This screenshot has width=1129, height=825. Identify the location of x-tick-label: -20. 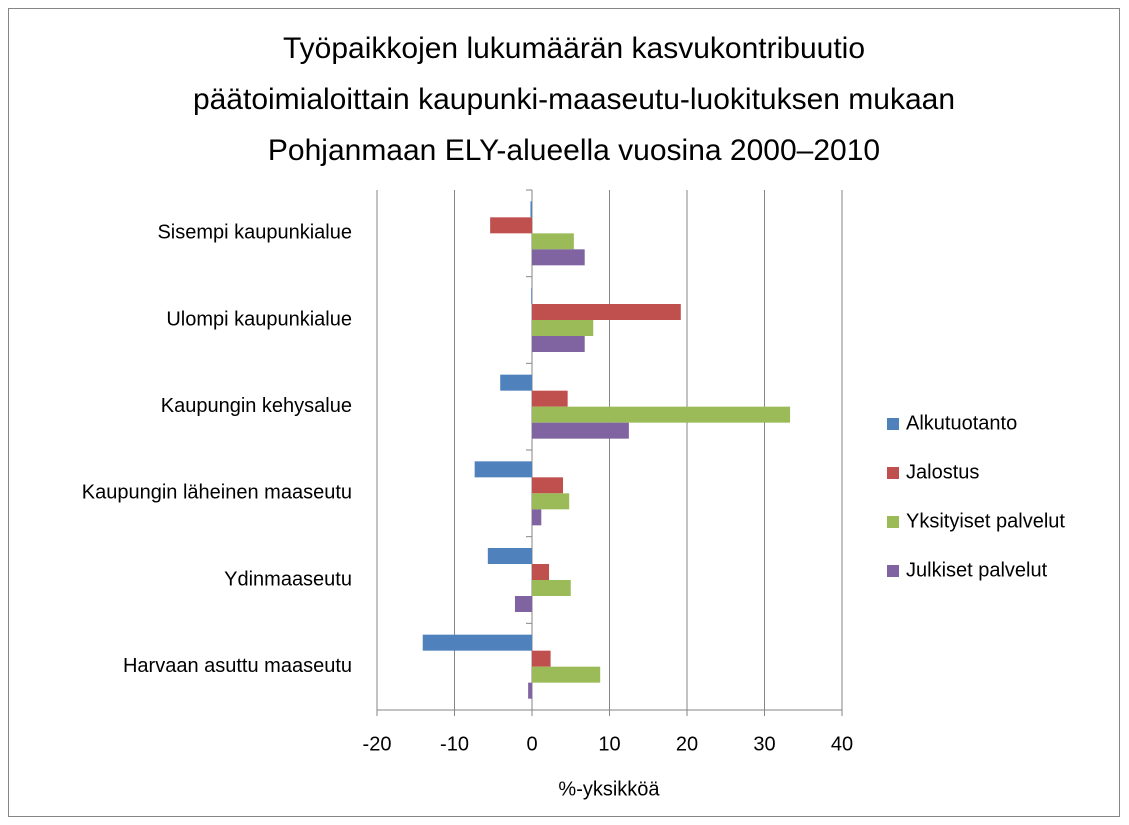
(377, 744).